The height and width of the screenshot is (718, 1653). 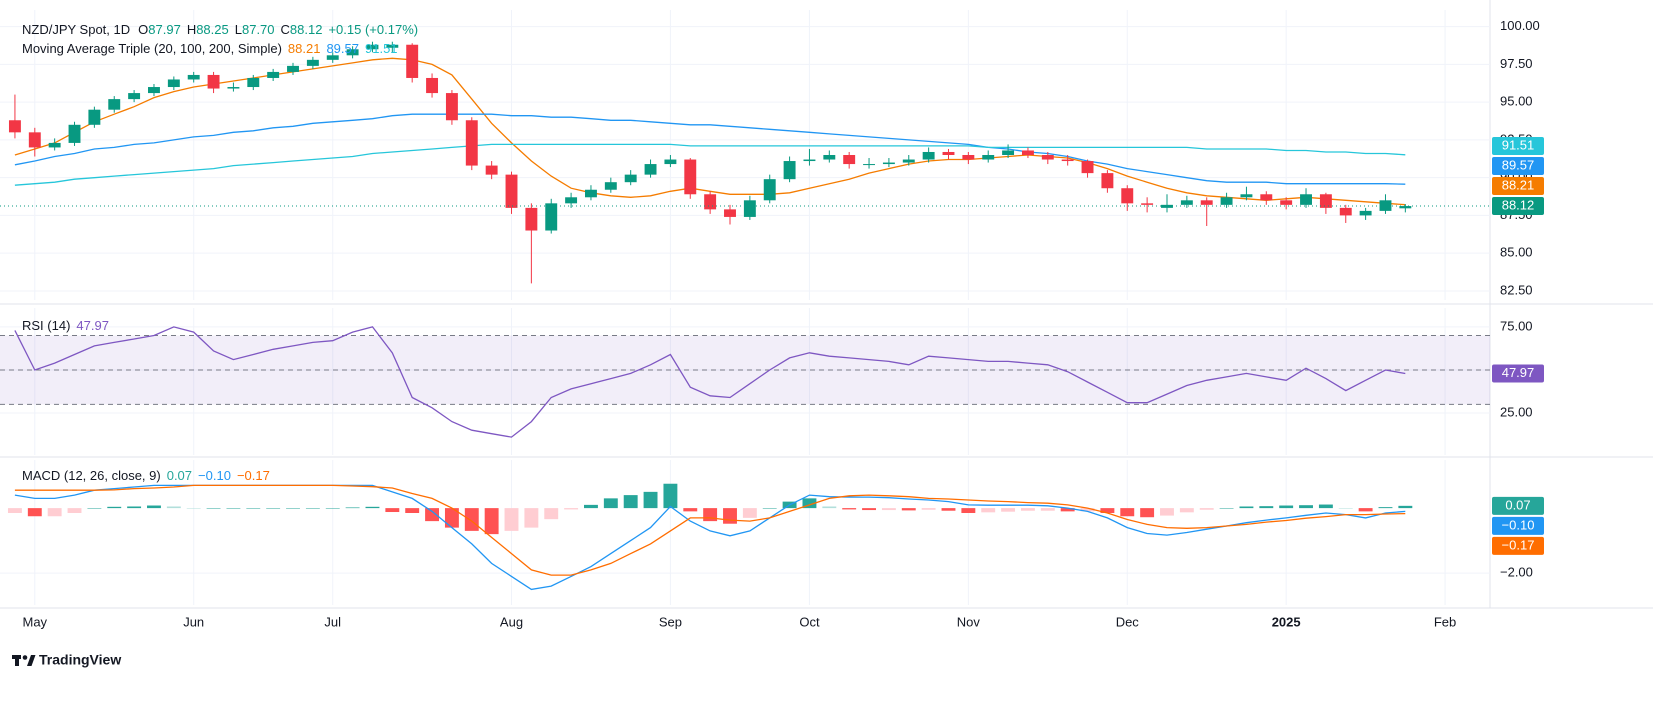 What do you see at coordinates (238, 29) in the screenshot?
I see `legend-field-label: L` at bounding box center [238, 29].